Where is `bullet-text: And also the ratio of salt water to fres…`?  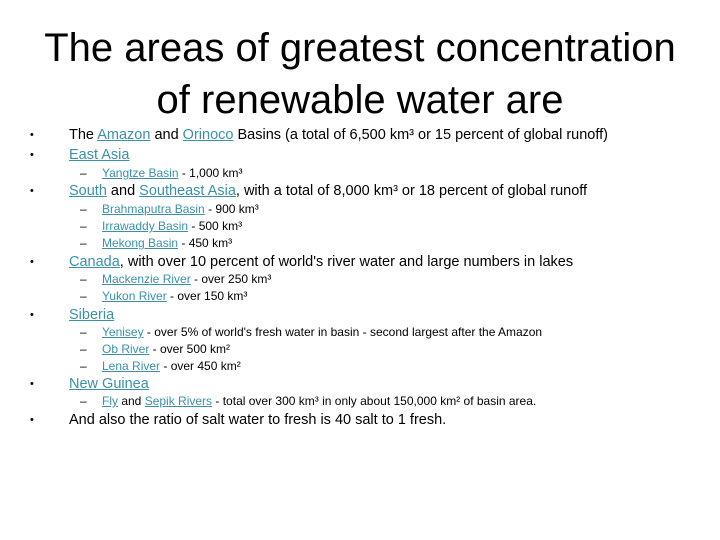
bullet-text: And also the ratio of salt water to fres… is located at coordinates (258, 420).